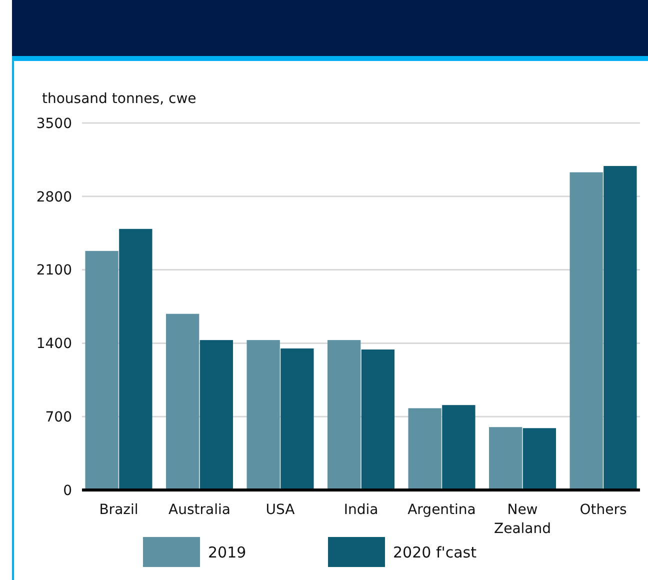 This screenshot has width=648, height=580. Describe the element at coordinates (67, 490) in the screenshot. I see `y-tick-label: 0` at that location.